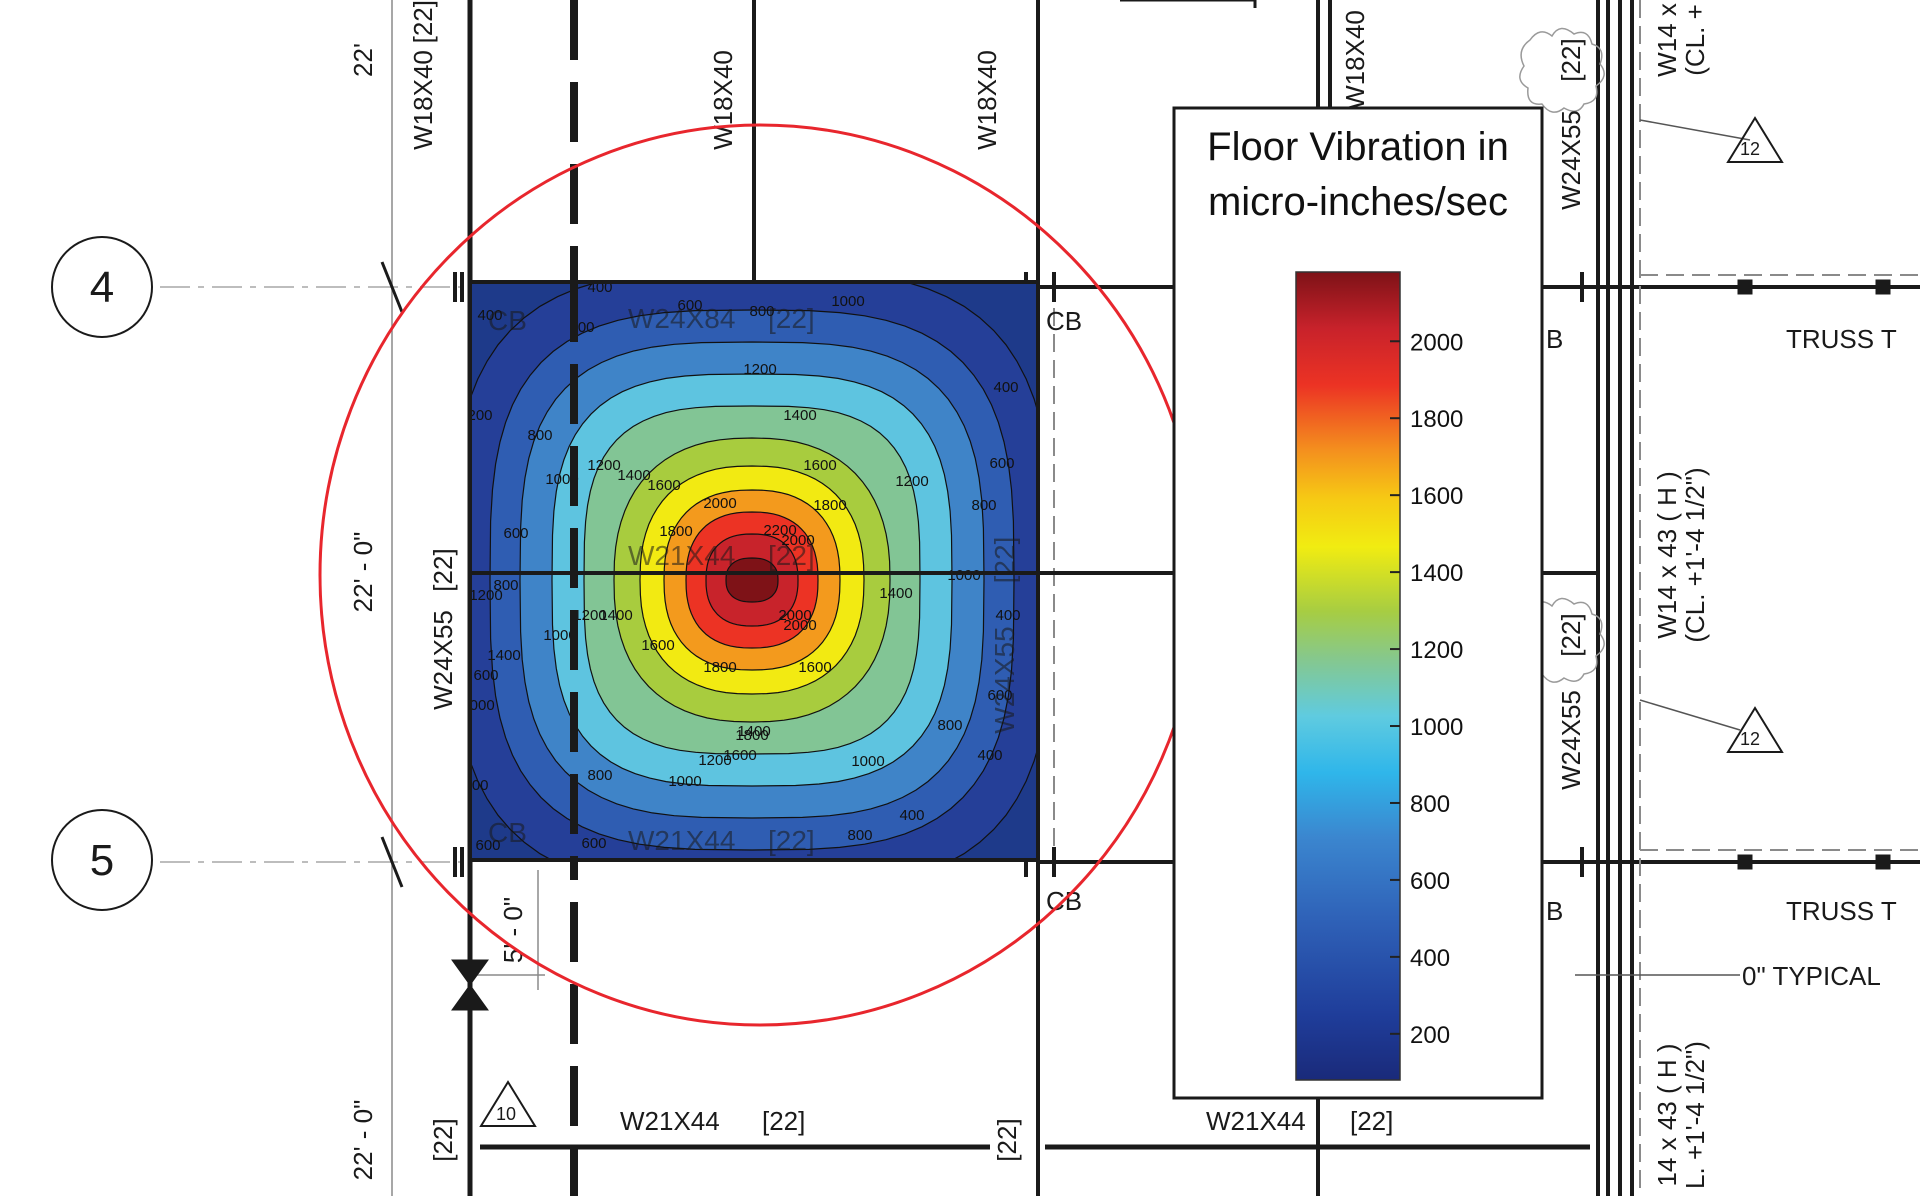  What do you see at coordinates (779, 530) in the screenshot?
I see `contour-level-label: 2200` at bounding box center [779, 530].